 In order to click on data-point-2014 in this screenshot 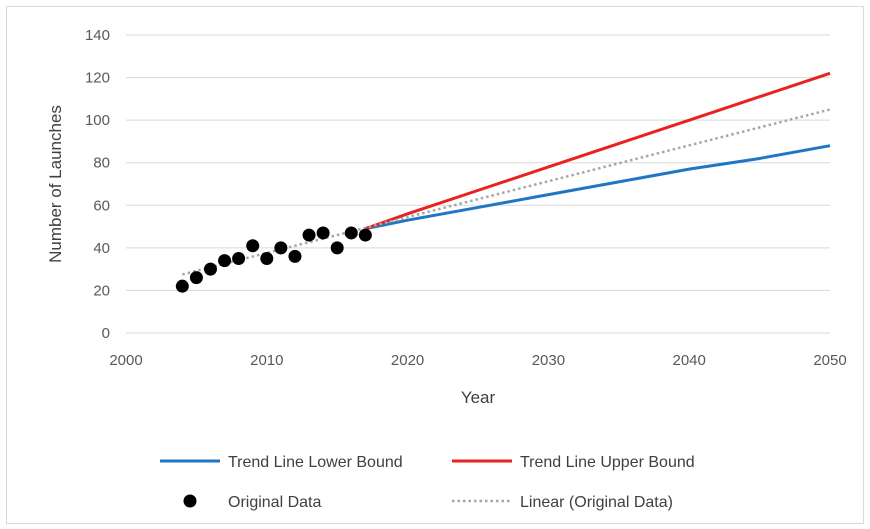, I will do `click(323, 233)`.